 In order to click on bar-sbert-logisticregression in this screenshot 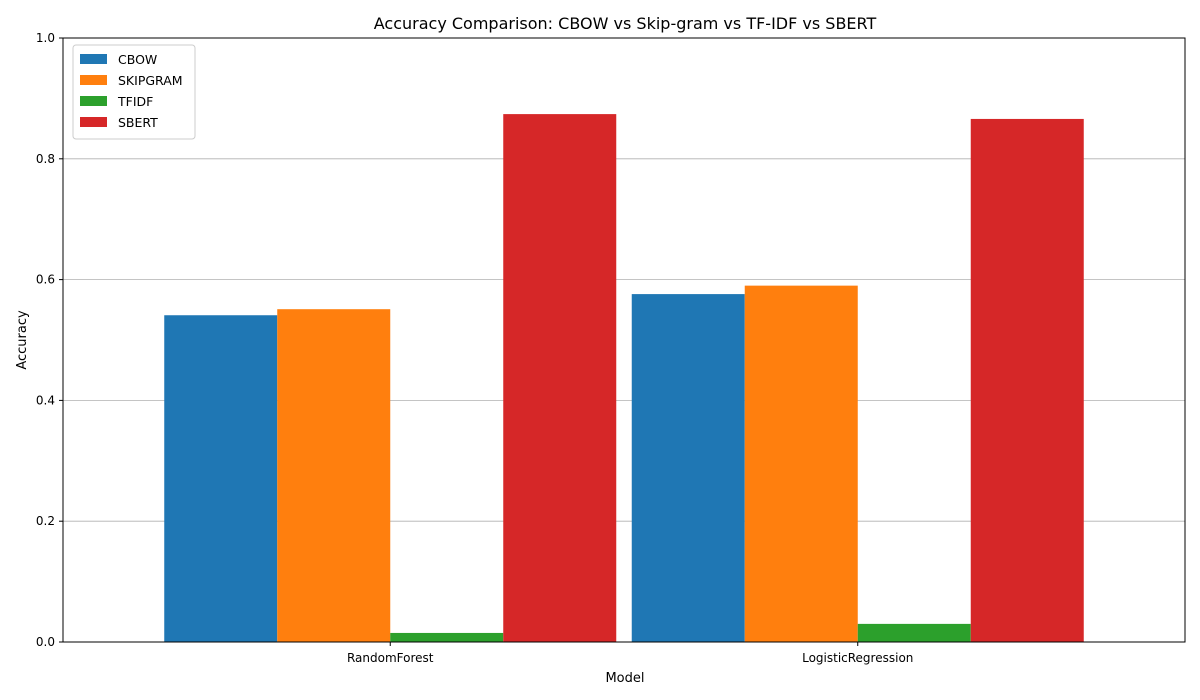, I will do `click(1027, 380)`.